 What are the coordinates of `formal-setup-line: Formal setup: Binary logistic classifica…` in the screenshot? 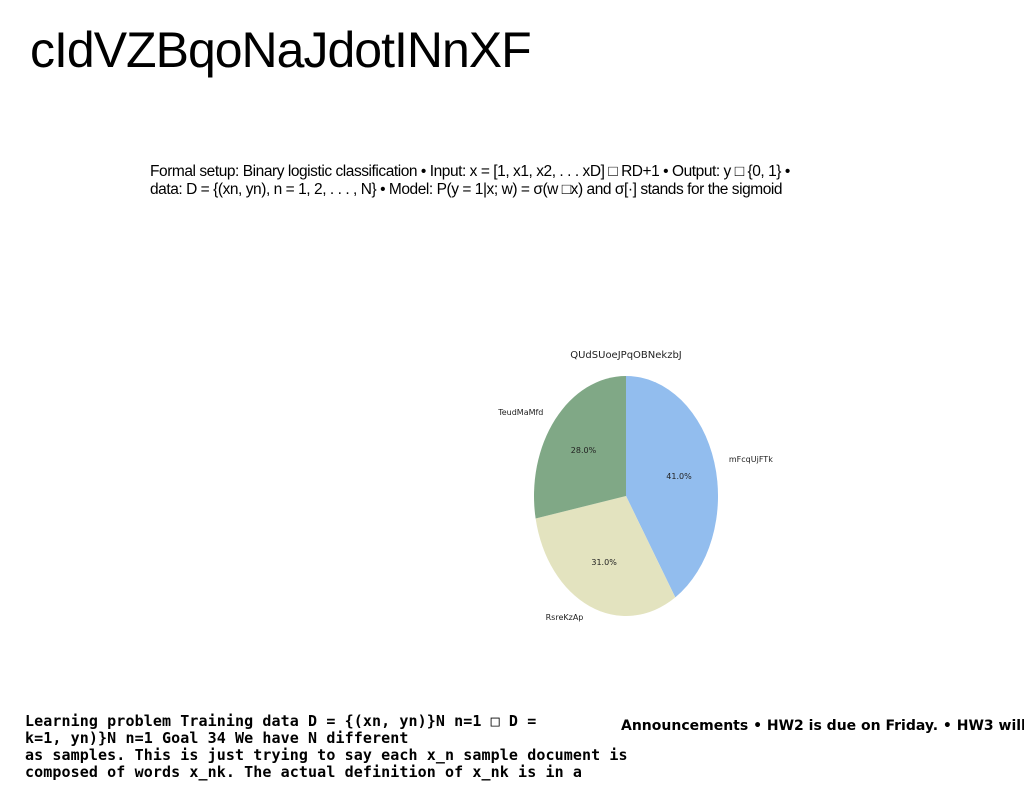 It's located at (470, 171).